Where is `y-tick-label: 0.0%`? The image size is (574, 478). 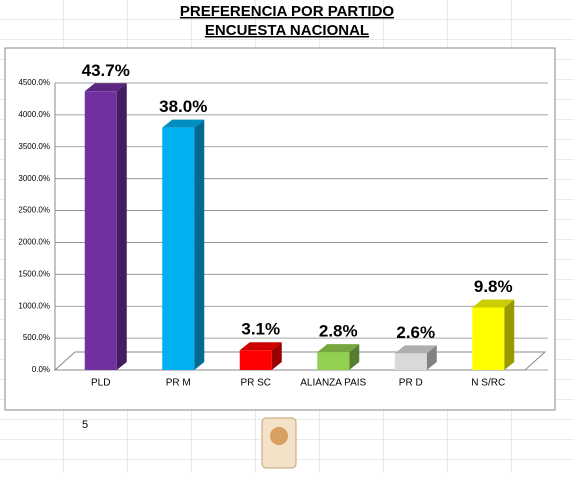 y-tick-label: 0.0% is located at coordinates (41, 369).